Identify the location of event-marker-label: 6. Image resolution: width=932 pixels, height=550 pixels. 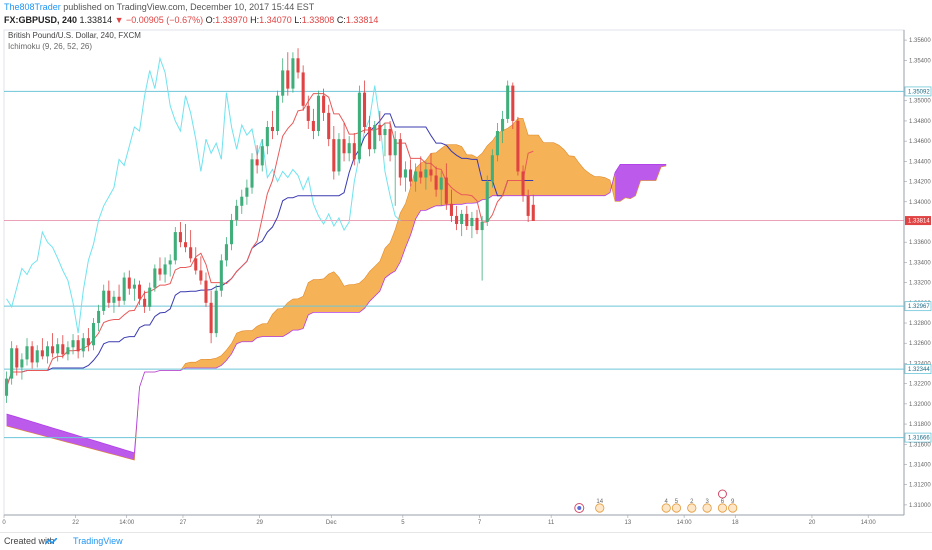
(723, 502).